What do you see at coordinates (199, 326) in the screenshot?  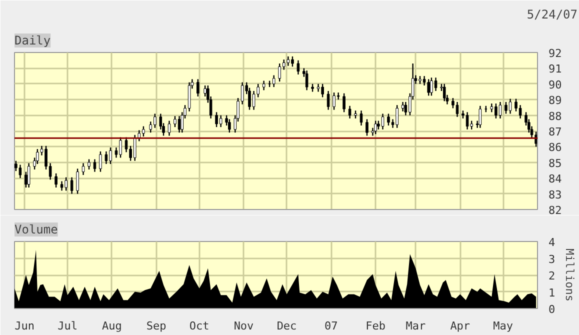 I see `x-tick-label: Oct` at bounding box center [199, 326].